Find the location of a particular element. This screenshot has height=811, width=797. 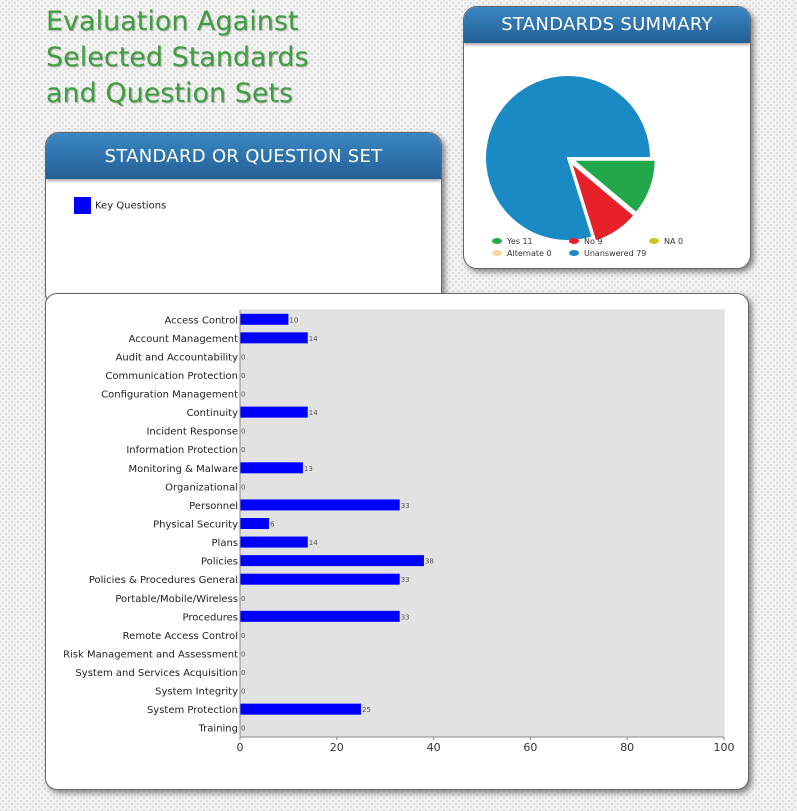

pie-legend-label-na: NA 0 is located at coordinates (673, 241).